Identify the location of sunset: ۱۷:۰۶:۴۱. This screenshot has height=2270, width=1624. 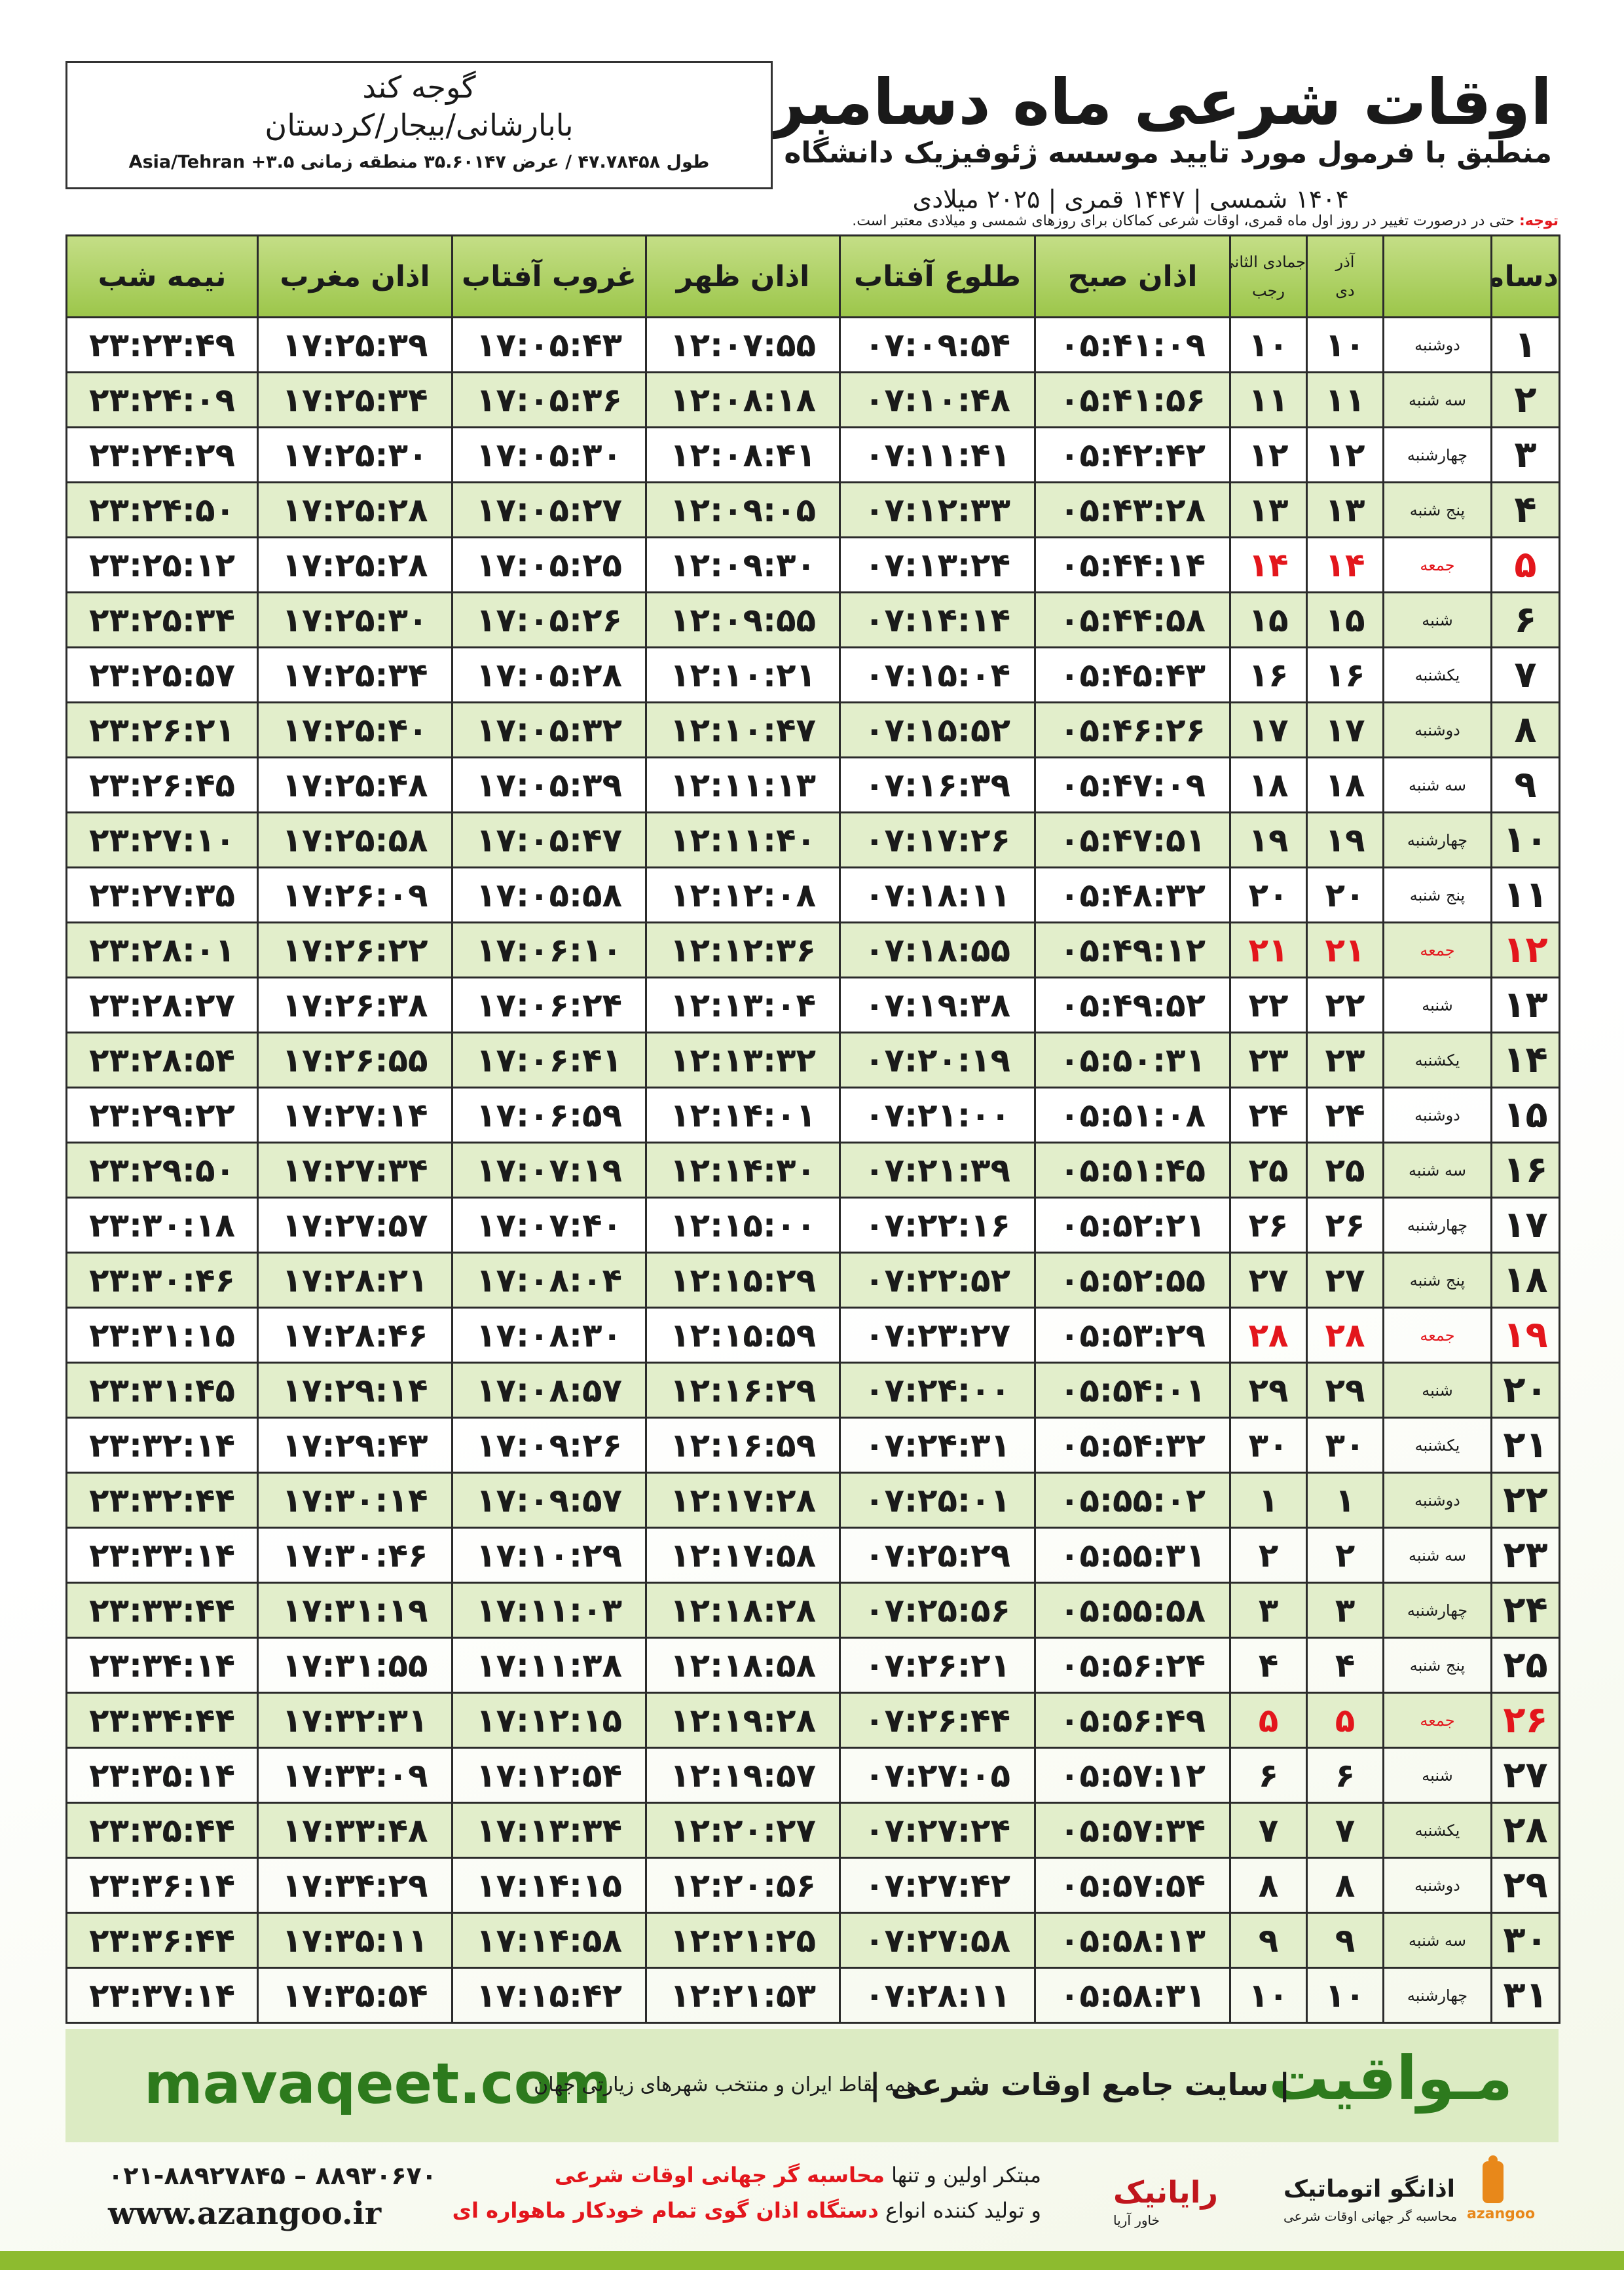
(549, 1060).